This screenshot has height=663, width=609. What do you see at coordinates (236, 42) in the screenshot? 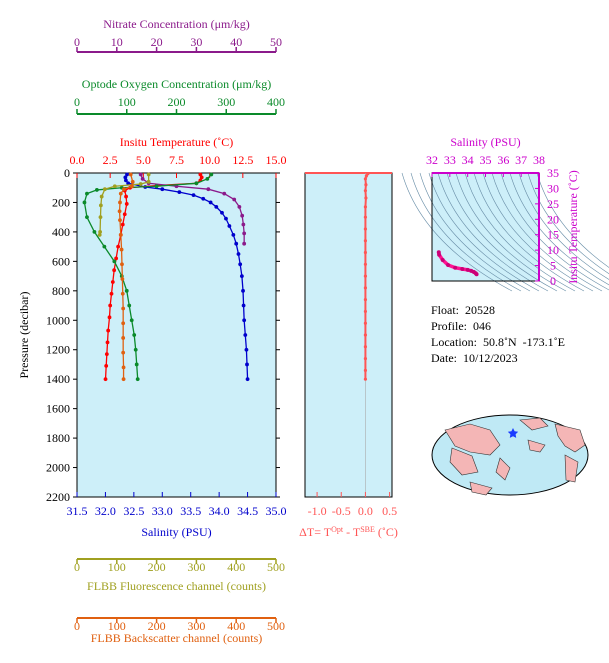
I see `nitrate-tick-label: 40` at bounding box center [236, 42].